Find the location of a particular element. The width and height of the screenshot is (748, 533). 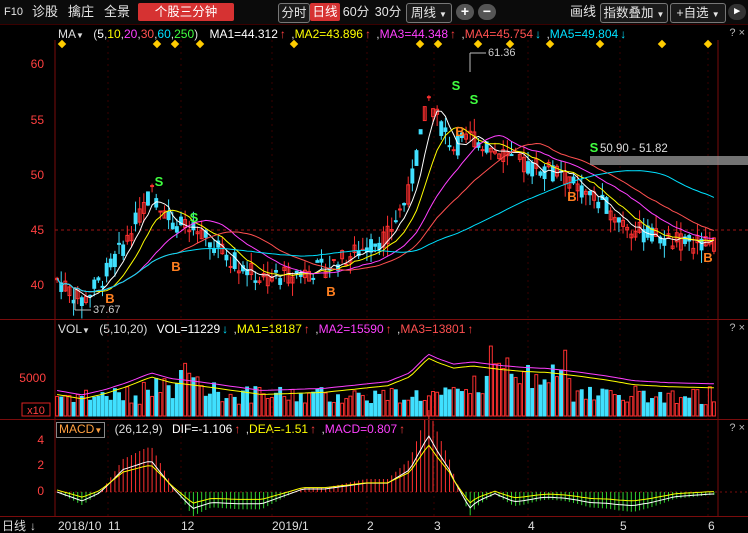

dea-value: ,DEA=-1.51 is located at coordinates (277, 429).